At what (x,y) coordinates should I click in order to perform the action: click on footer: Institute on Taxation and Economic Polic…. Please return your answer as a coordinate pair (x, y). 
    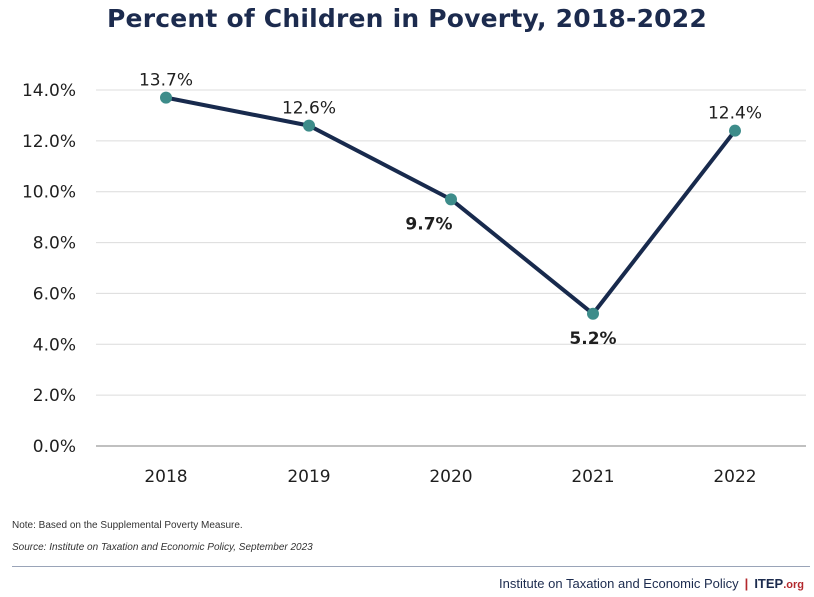
    Looking at the image, I should click on (651, 583).